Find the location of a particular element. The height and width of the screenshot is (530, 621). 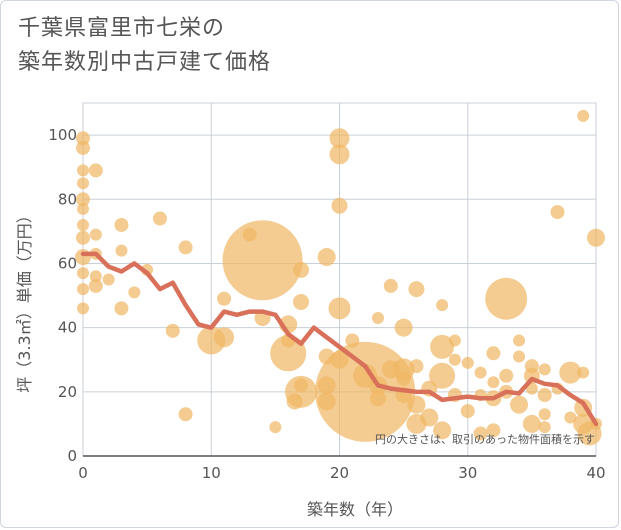

bubble-size-note: 円の大きさは、取引のあった物件面積を示す is located at coordinates (485, 439).